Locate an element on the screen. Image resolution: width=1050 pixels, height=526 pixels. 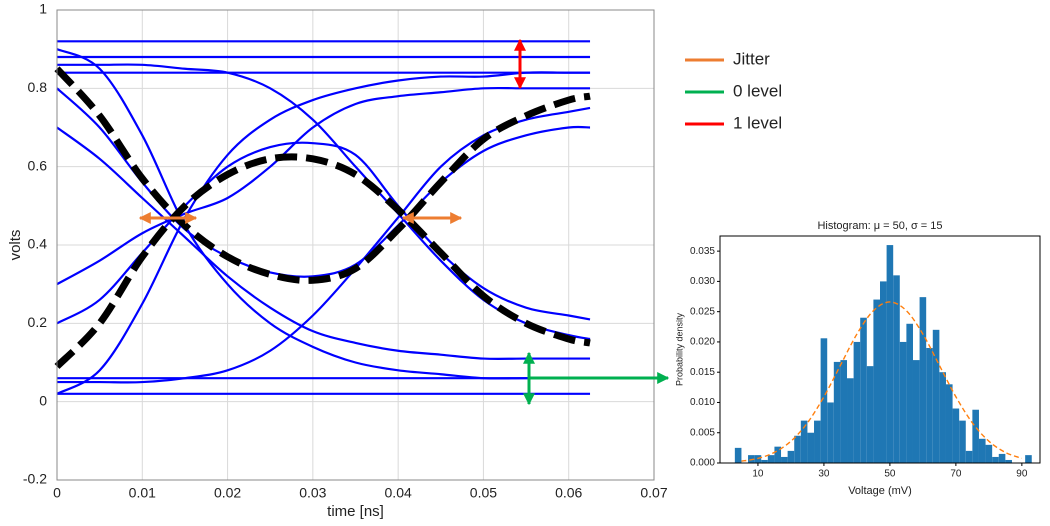
y-tick-label: 0.035 is located at coordinates (702, 251).